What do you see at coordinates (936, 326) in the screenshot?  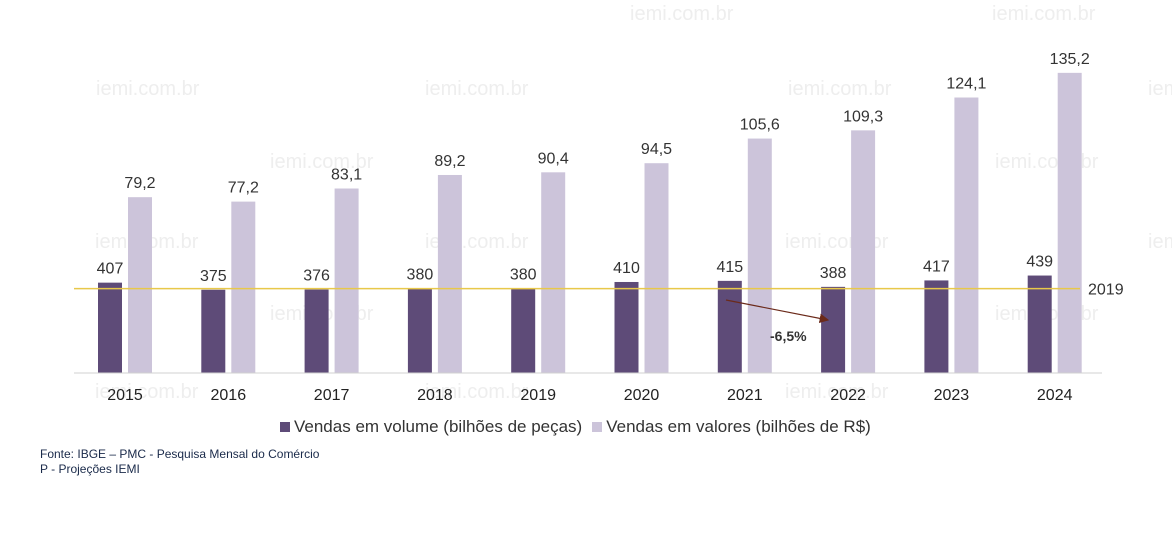 I see `bar-volume-2023` at bounding box center [936, 326].